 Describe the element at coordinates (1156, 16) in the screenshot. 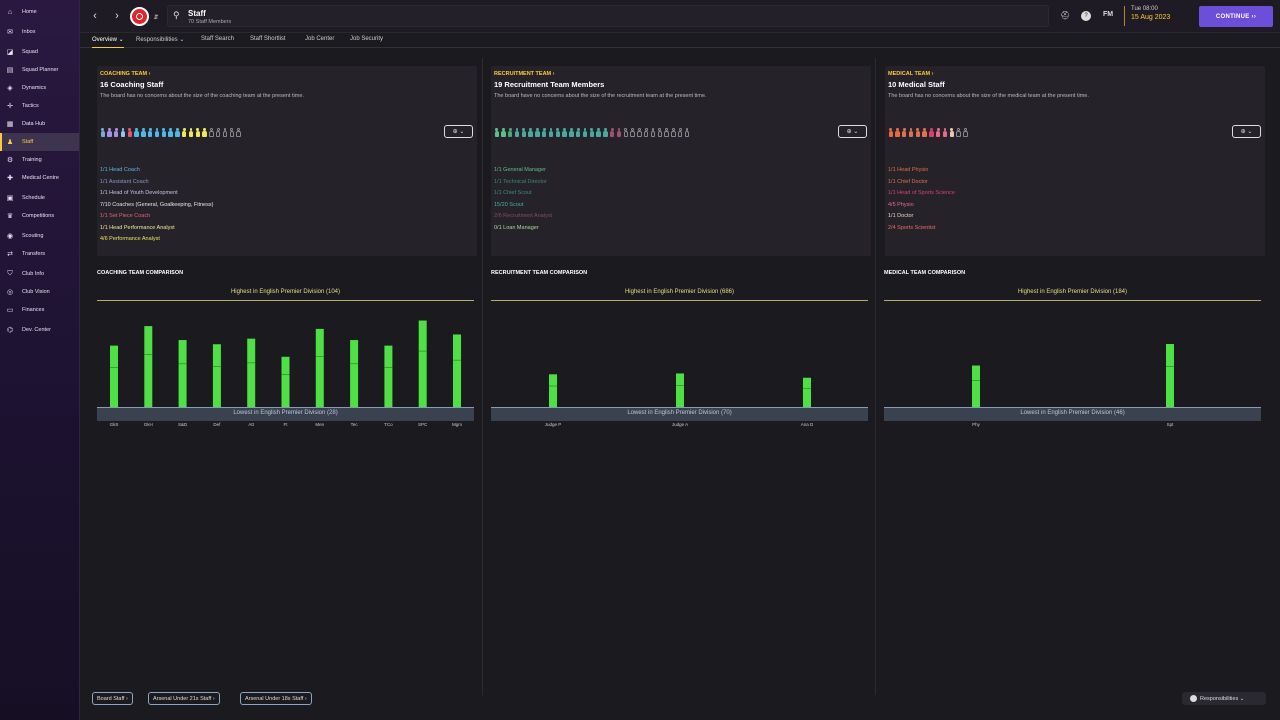

I see `game-date: Tue 08:00 15 Aug 2023` at that location.